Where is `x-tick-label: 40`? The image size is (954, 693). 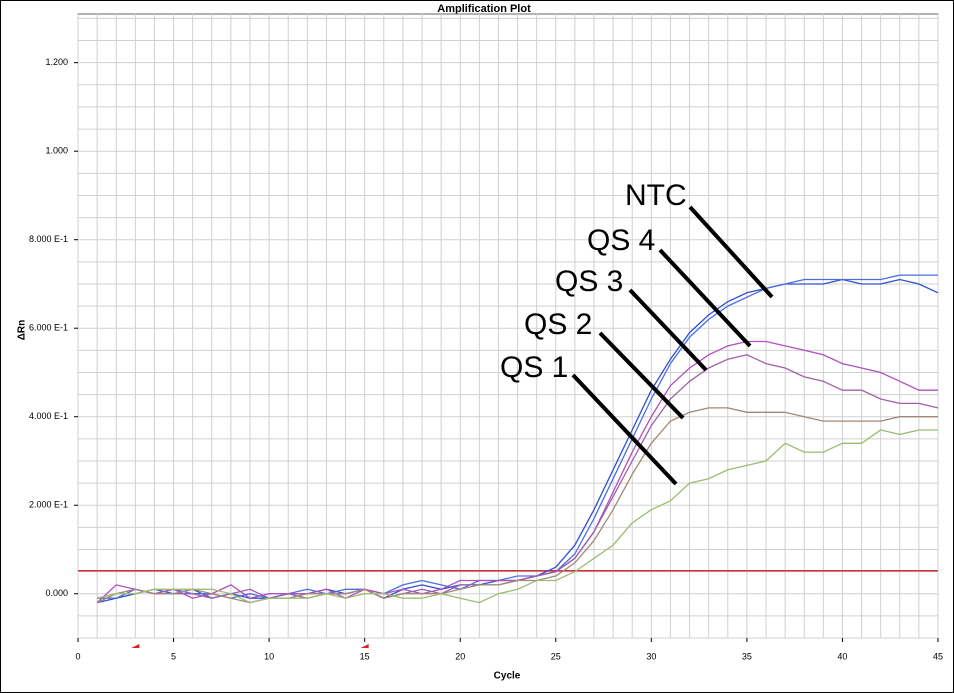
x-tick-label: 40 is located at coordinates (842, 656).